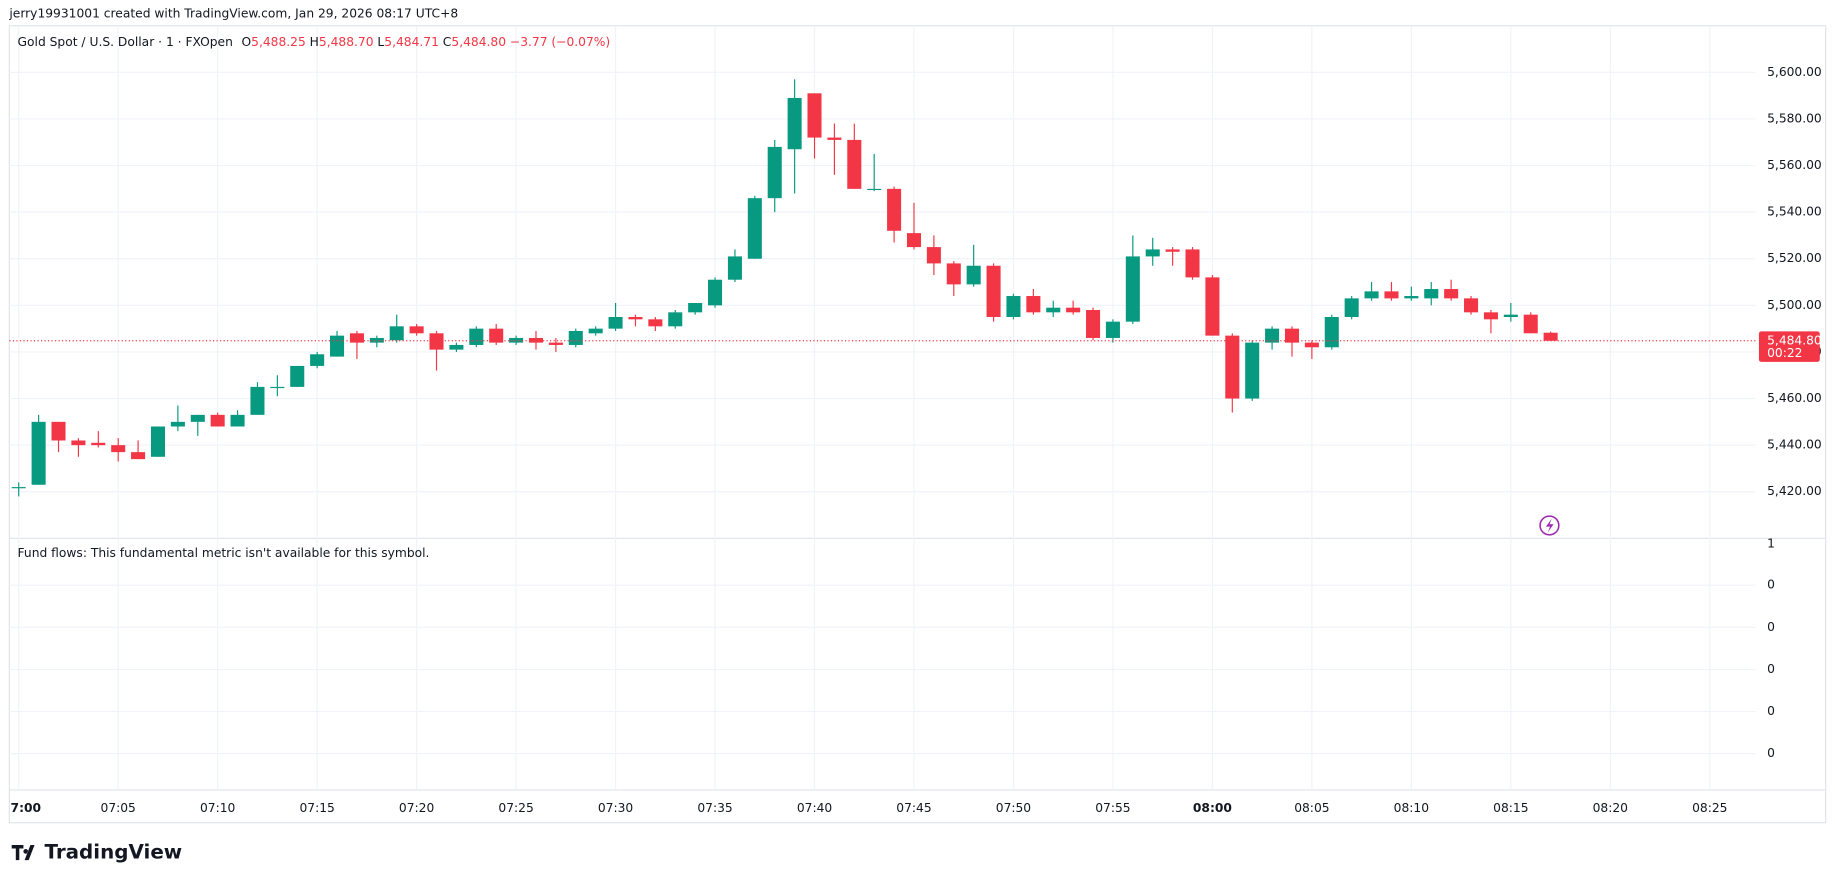 The width and height of the screenshot is (1835, 883). Describe the element at coordinates (1013, 808) in the screenshot. I see `x-tick-label: 07:50` at that location.